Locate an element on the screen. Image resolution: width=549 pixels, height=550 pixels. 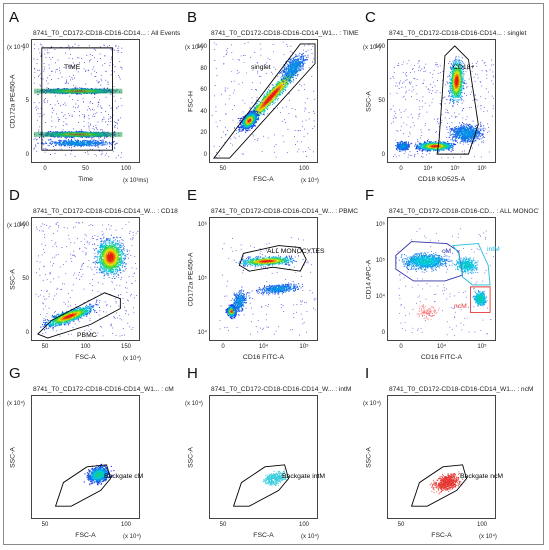
gate-polygon is located at coordinates (77, 99).